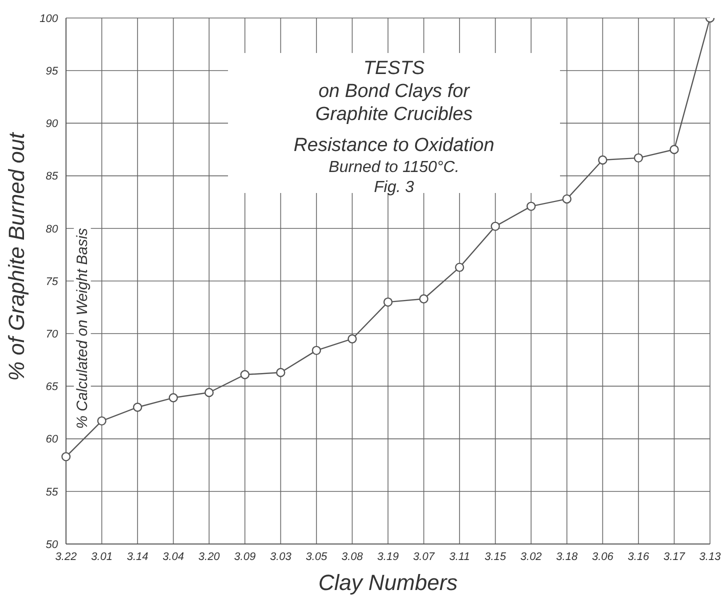 The width and height of the screenshot is (722, 608). I want to click on x-tick-label: 3.15, so click(495, 556).